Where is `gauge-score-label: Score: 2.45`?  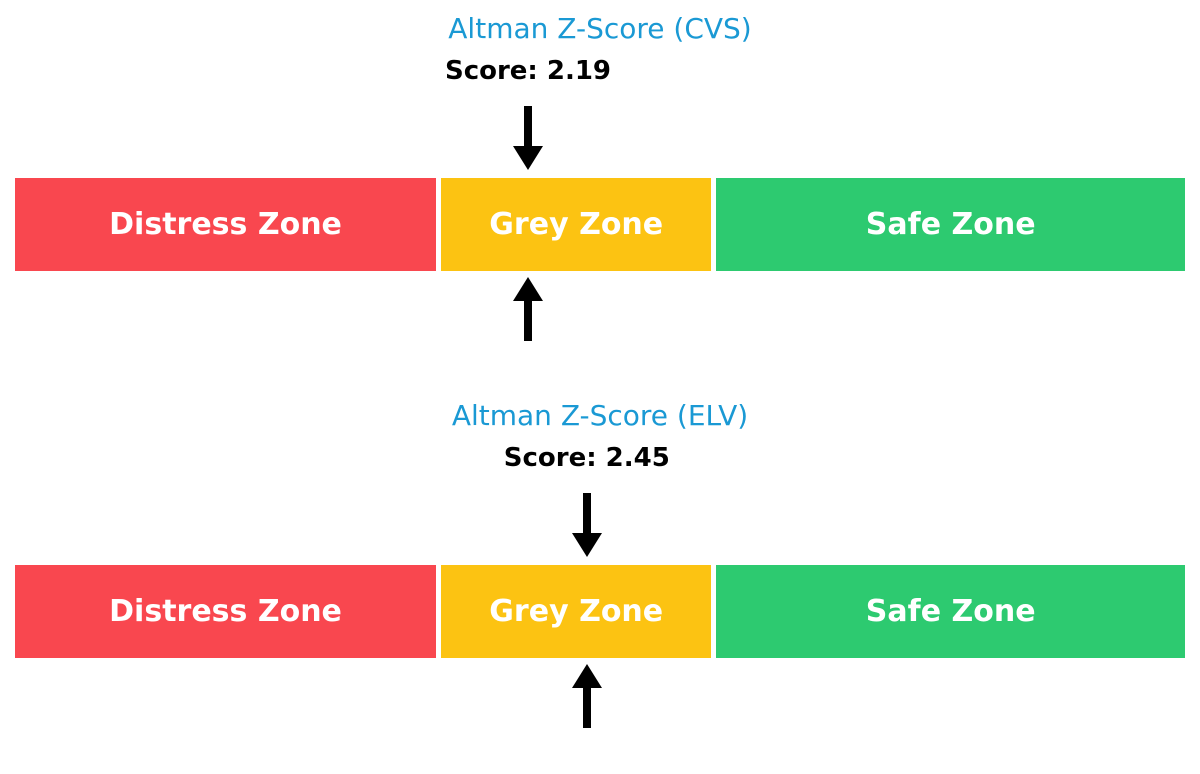 gauge-score-label: Score: 2.45 is located at coordinates (586, 458).